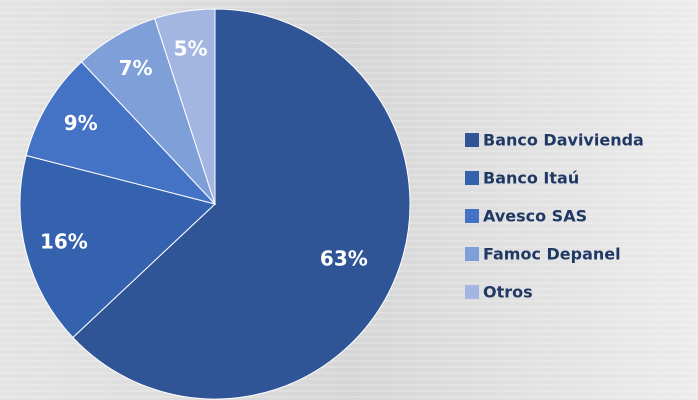 The height and width of the screenshot is (400, 698). What do you see at coordinates (508, 292) in the screenshot?
I see `legend-label: Otros` at bounding box center [508, 292].